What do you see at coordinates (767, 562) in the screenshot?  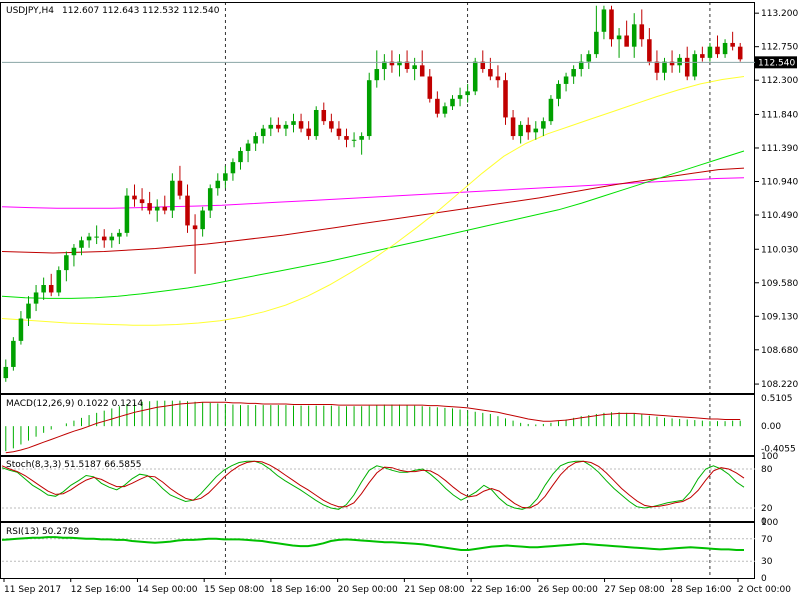 I see `rsi-tick-label: 30` at bounding box center [767, 562].